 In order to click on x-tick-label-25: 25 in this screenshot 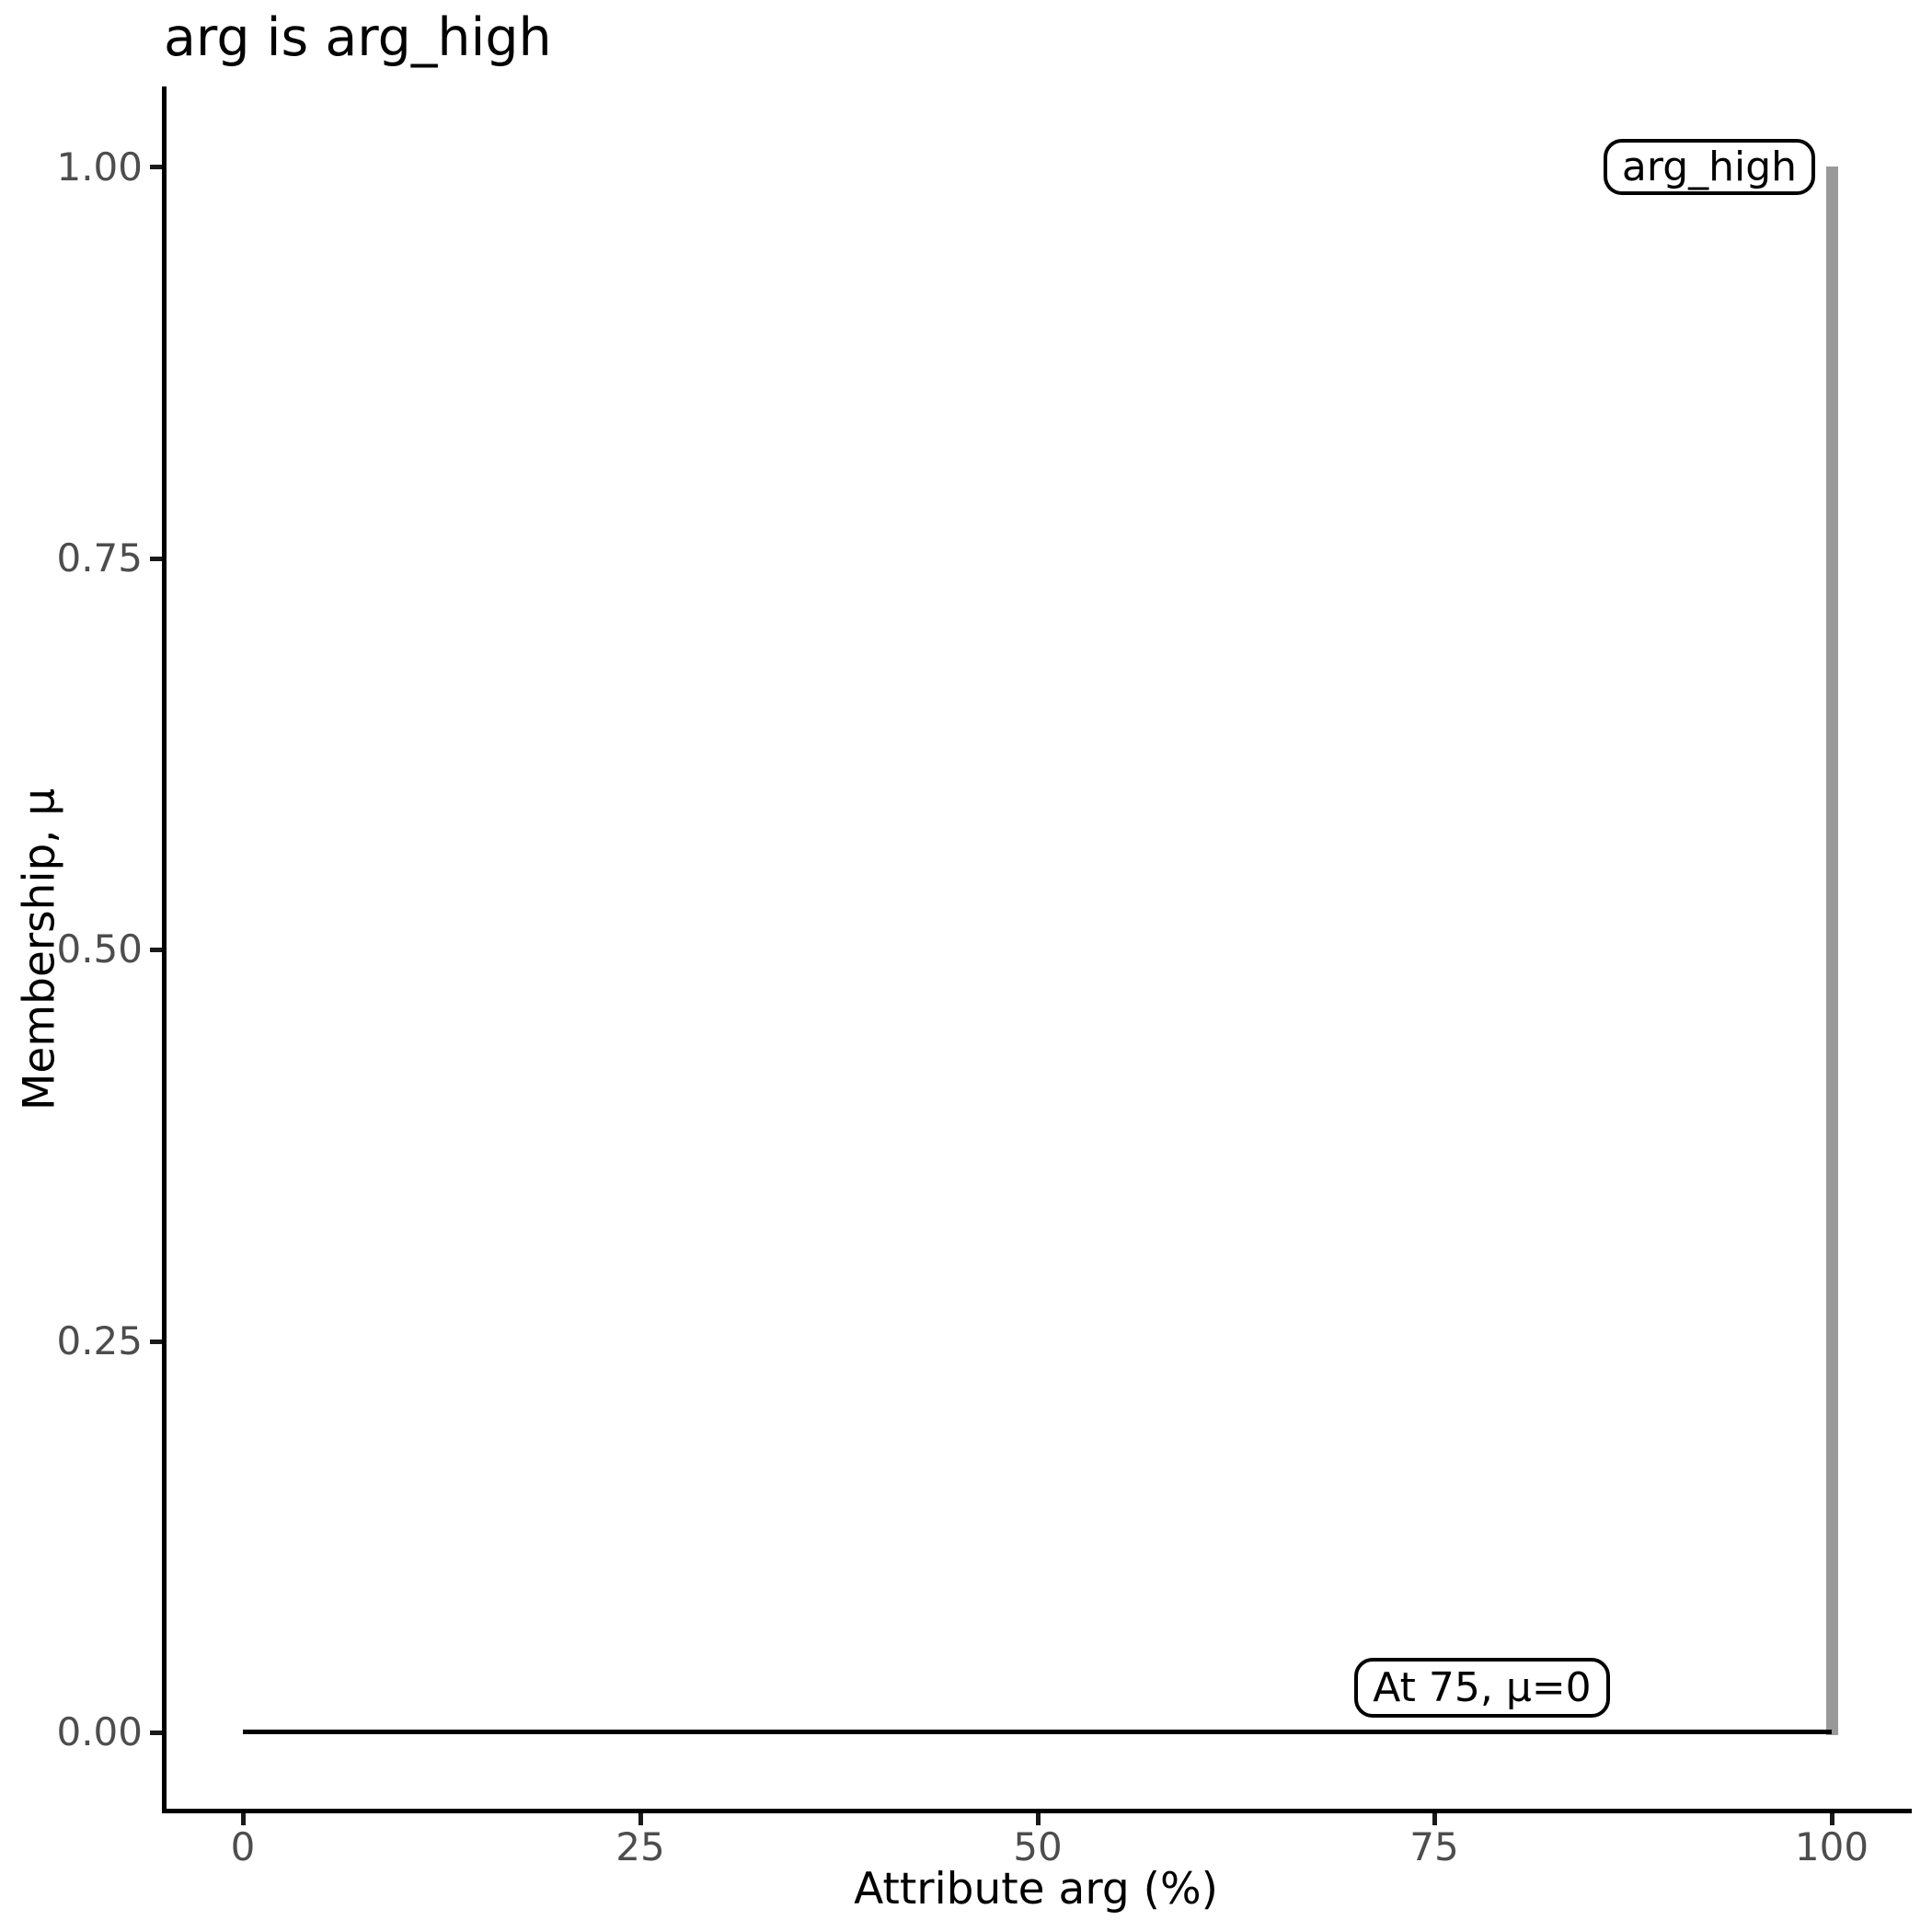, I will do `click(640, 1846)`.